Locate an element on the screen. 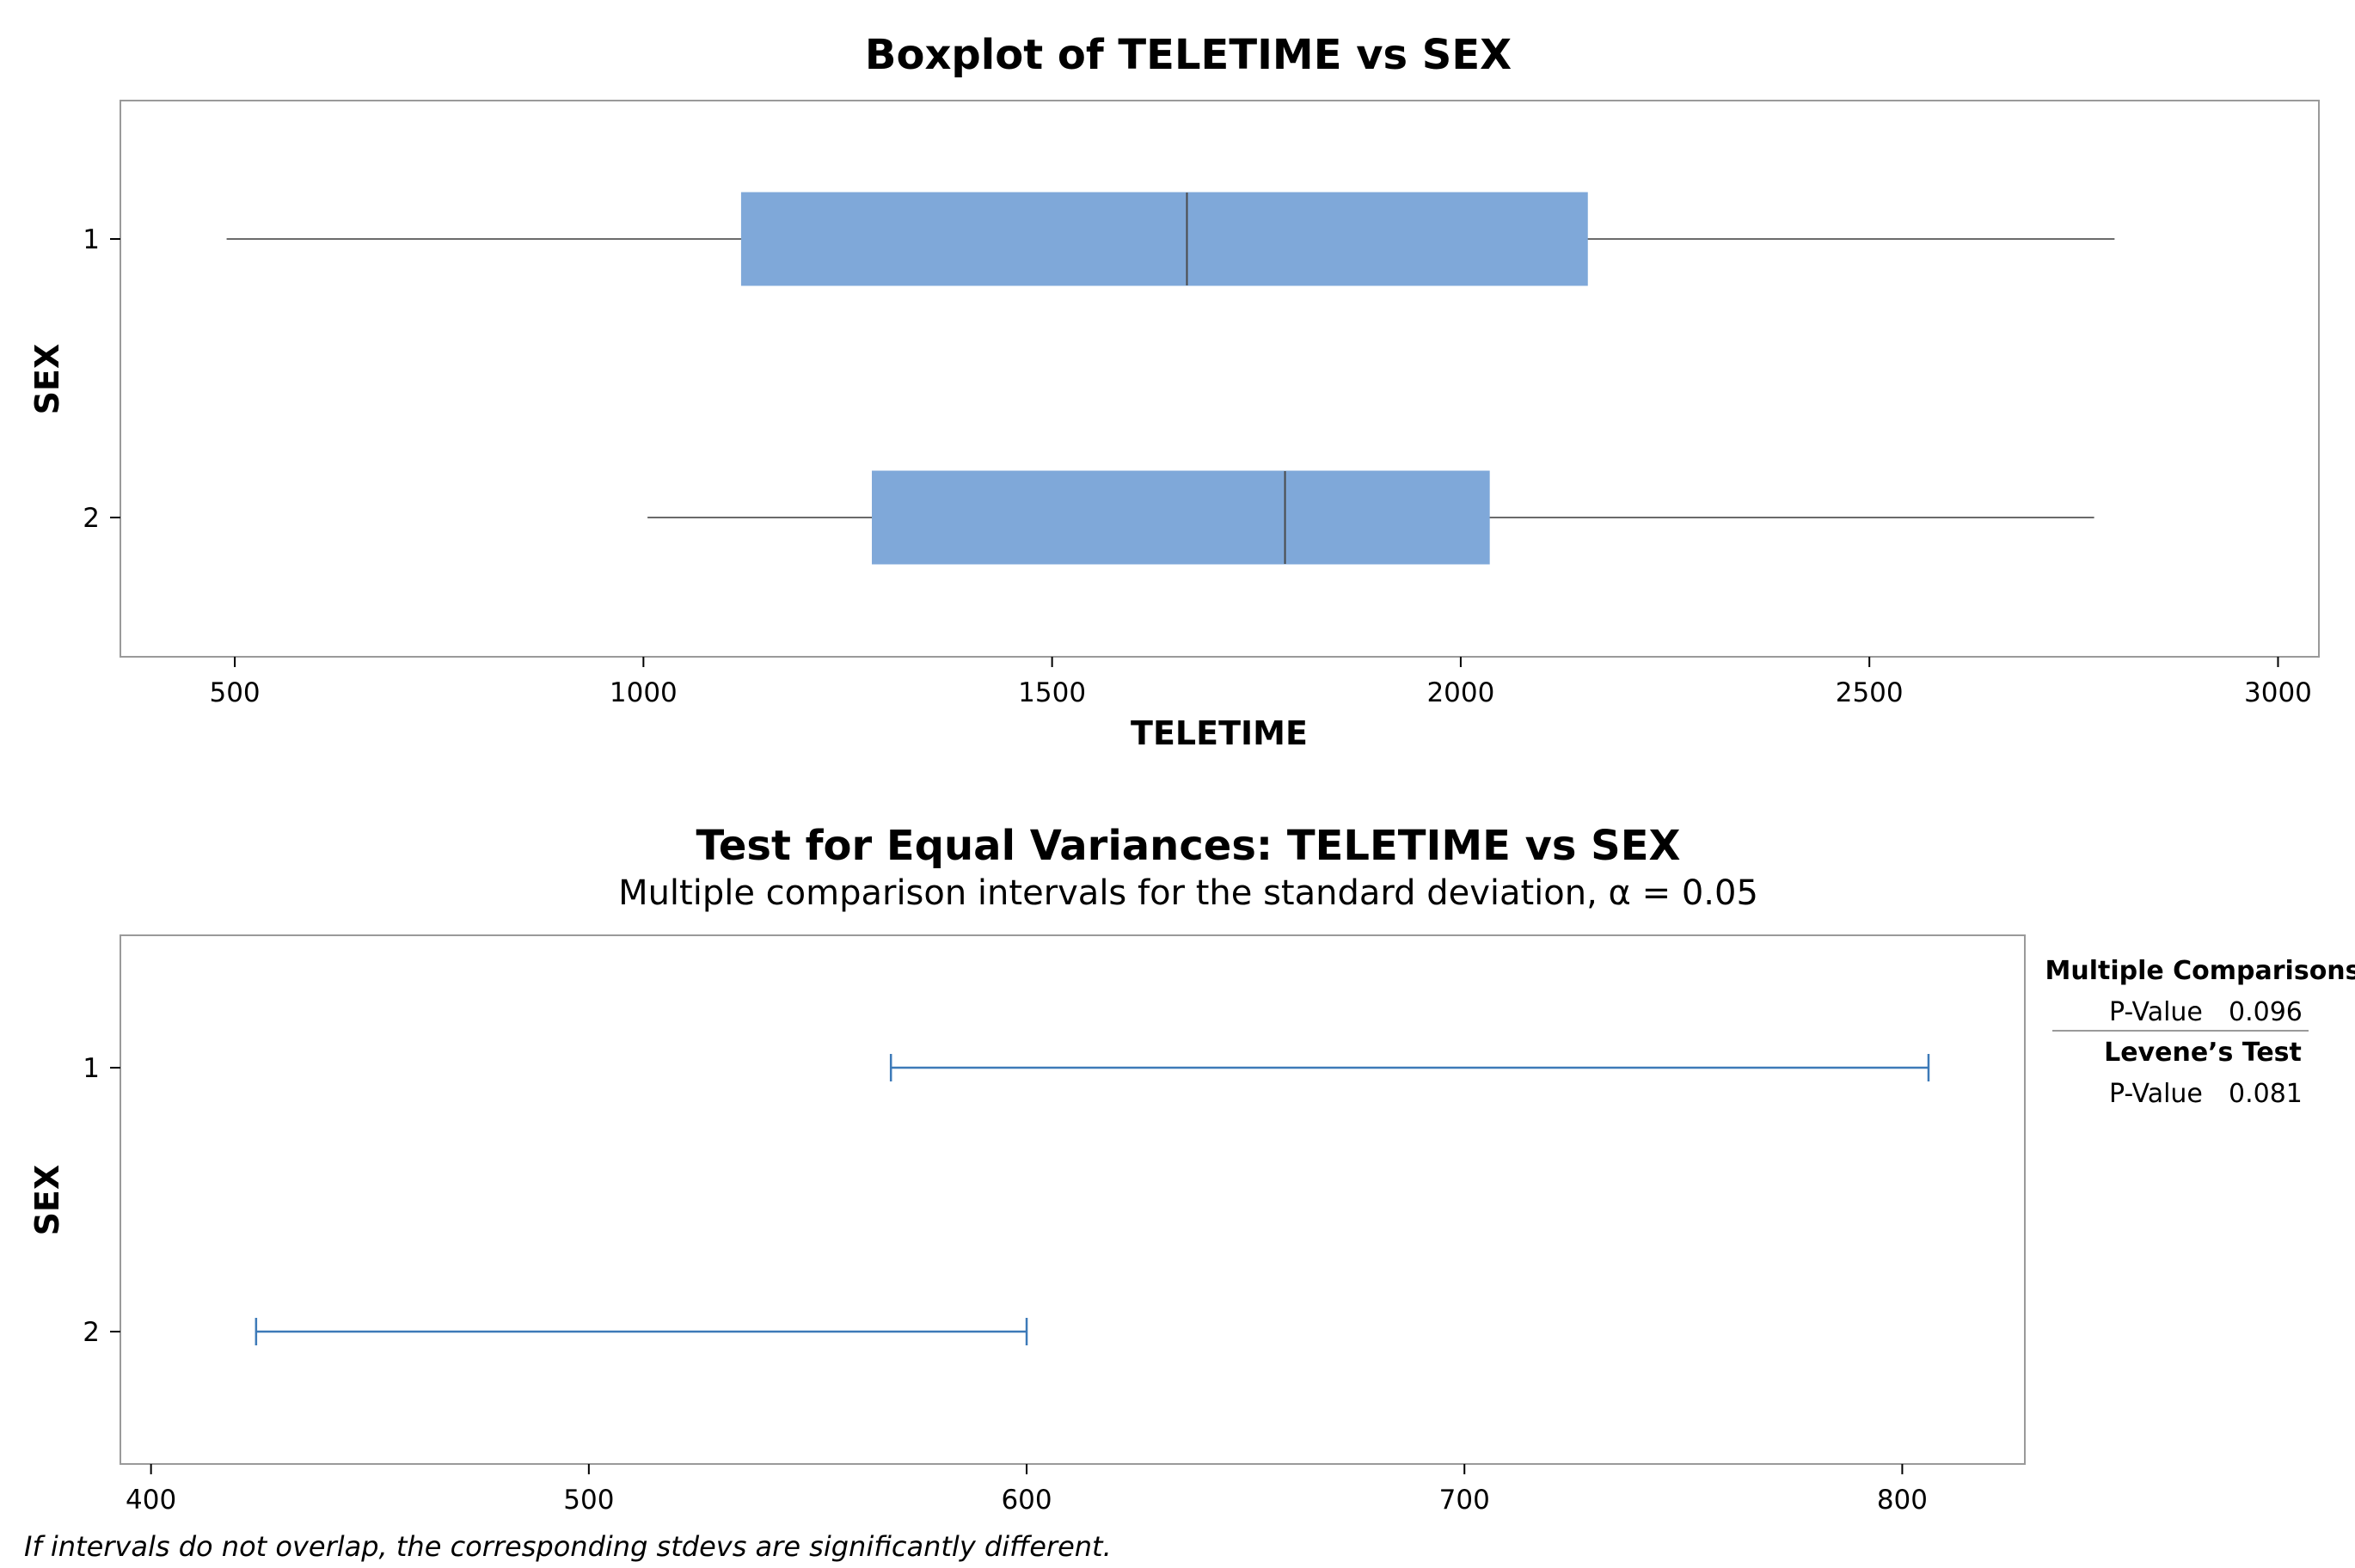 The image size is (2355, 1568). x-tick-label: 2500 is located at coordinates (1870, 692).